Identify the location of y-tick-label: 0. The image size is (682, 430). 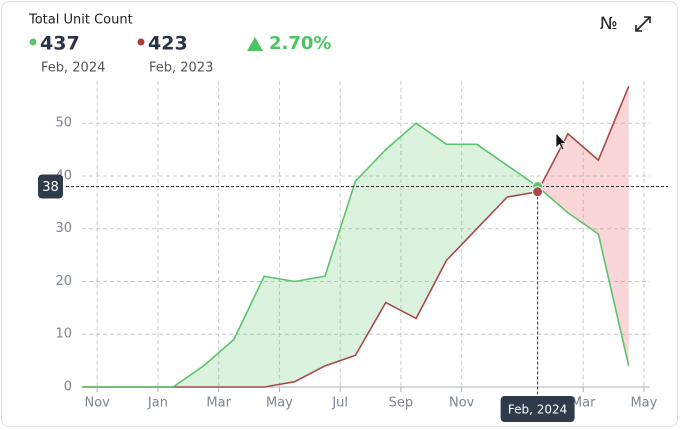
(68, 387).